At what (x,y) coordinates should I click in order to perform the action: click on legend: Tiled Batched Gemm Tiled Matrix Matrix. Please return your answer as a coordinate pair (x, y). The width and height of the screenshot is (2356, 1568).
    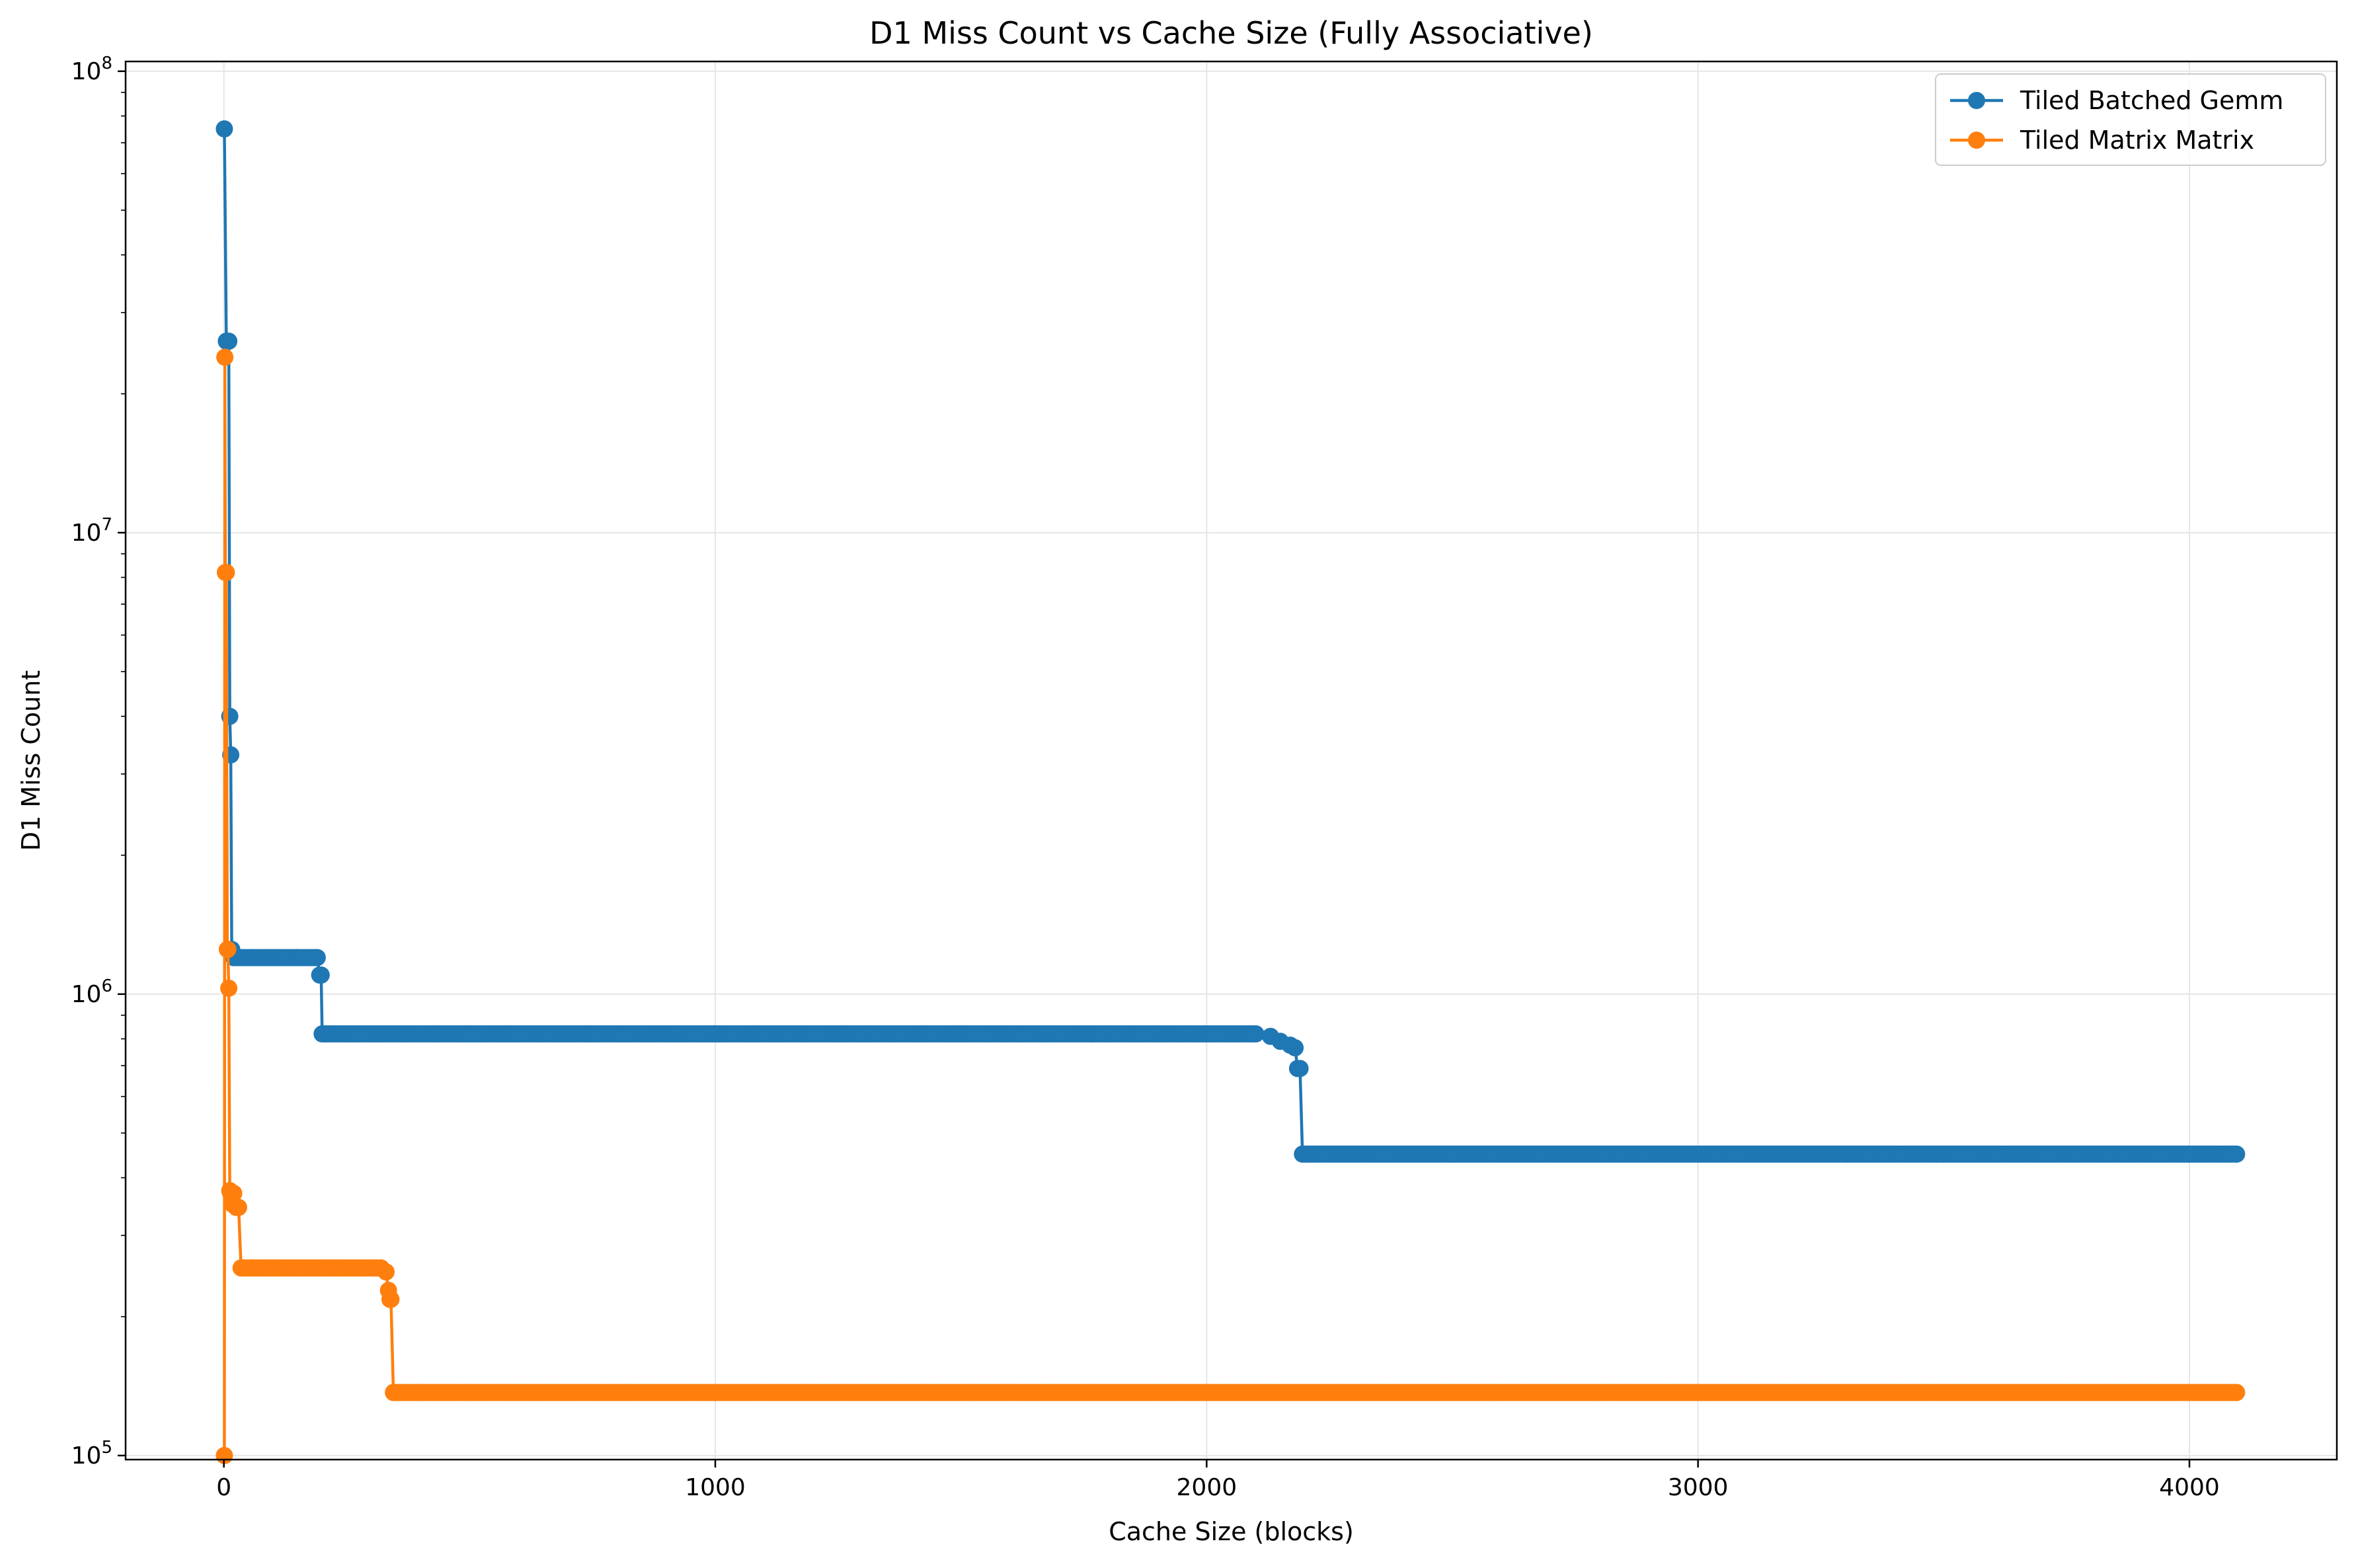
    Looking at the image, I should click on (2130, 119).